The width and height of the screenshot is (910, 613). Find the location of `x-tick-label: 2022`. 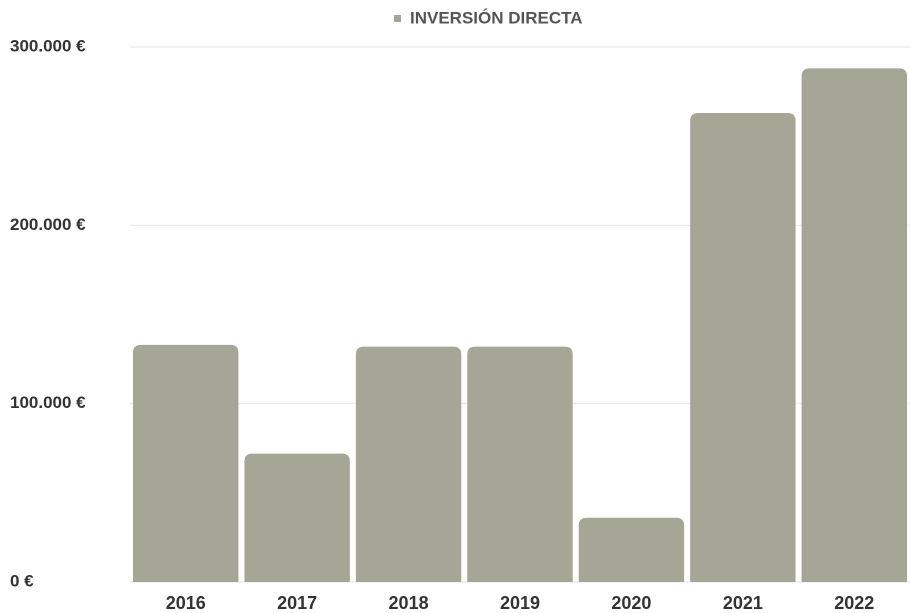

x-tick-label: 2022 is located at coordinates (854, 603).